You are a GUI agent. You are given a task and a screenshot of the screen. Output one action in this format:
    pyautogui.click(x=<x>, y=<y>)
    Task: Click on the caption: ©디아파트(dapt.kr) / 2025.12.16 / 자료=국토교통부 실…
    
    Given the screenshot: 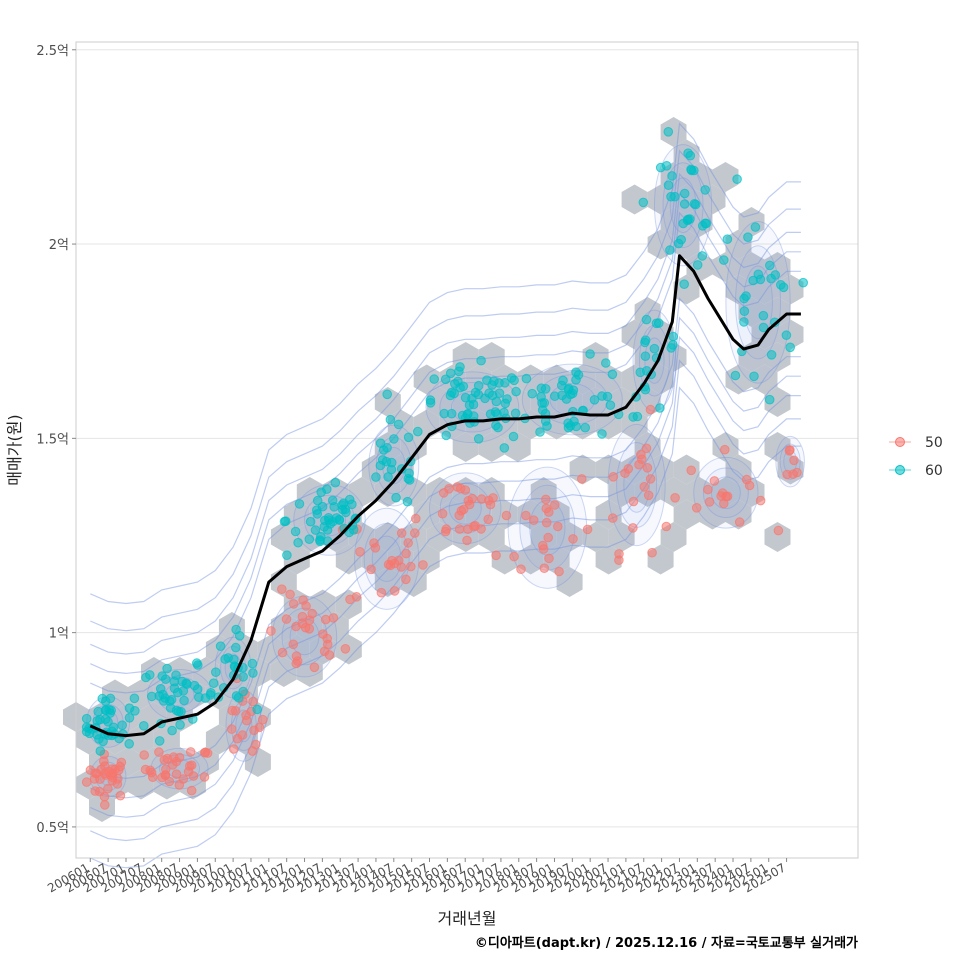 What is the action you would take?
    pyautogui.click(x=666, y=943)
    